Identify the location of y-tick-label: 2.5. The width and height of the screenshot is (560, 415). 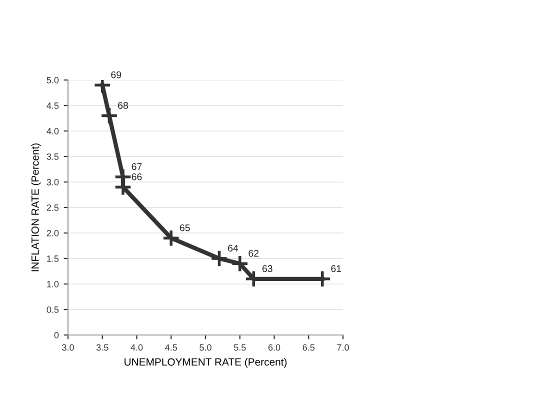
(52, 207).